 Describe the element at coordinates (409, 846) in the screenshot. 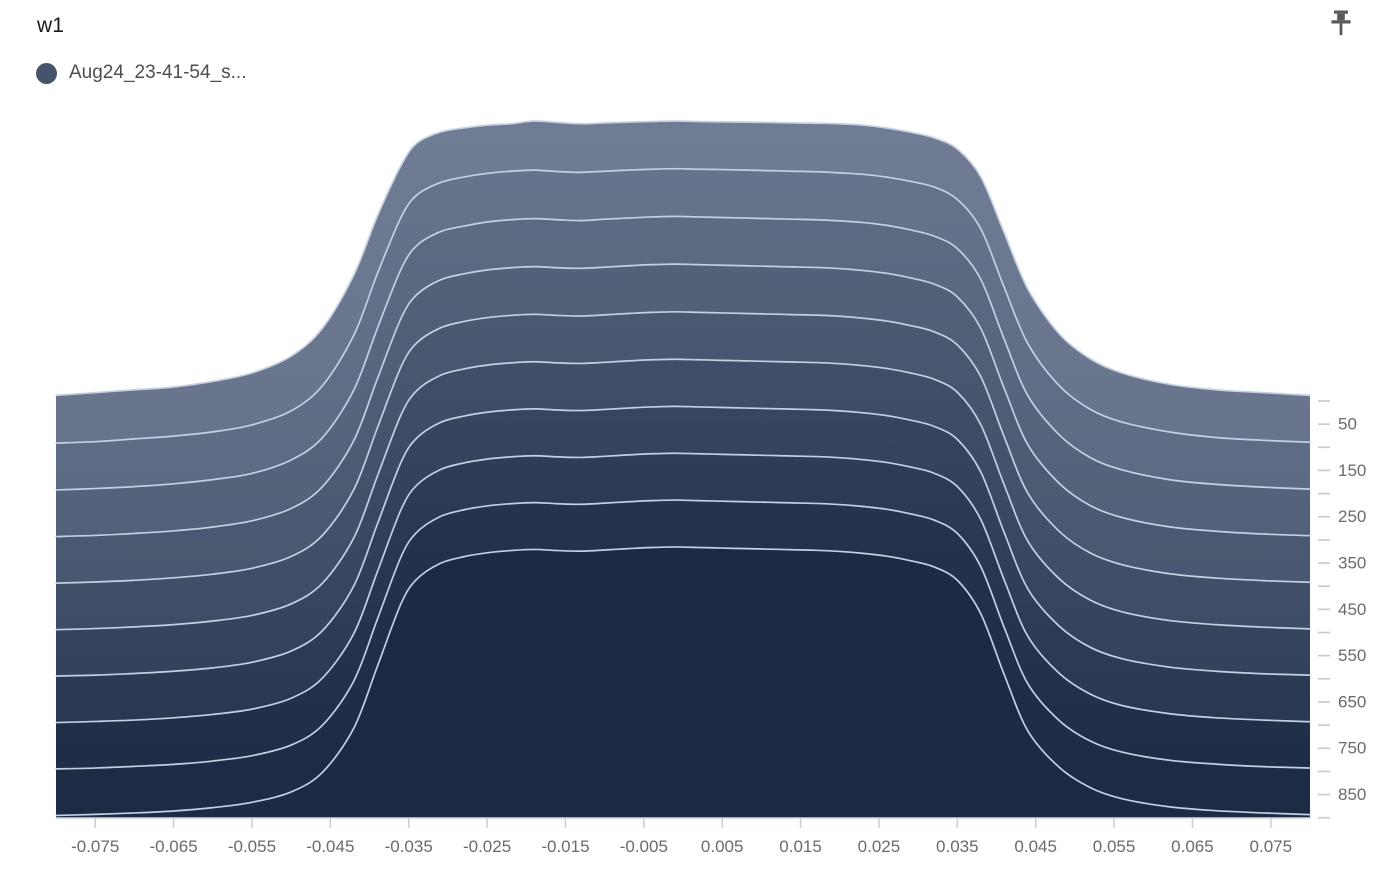

I see `x-tick-label: -0.035` at that location.